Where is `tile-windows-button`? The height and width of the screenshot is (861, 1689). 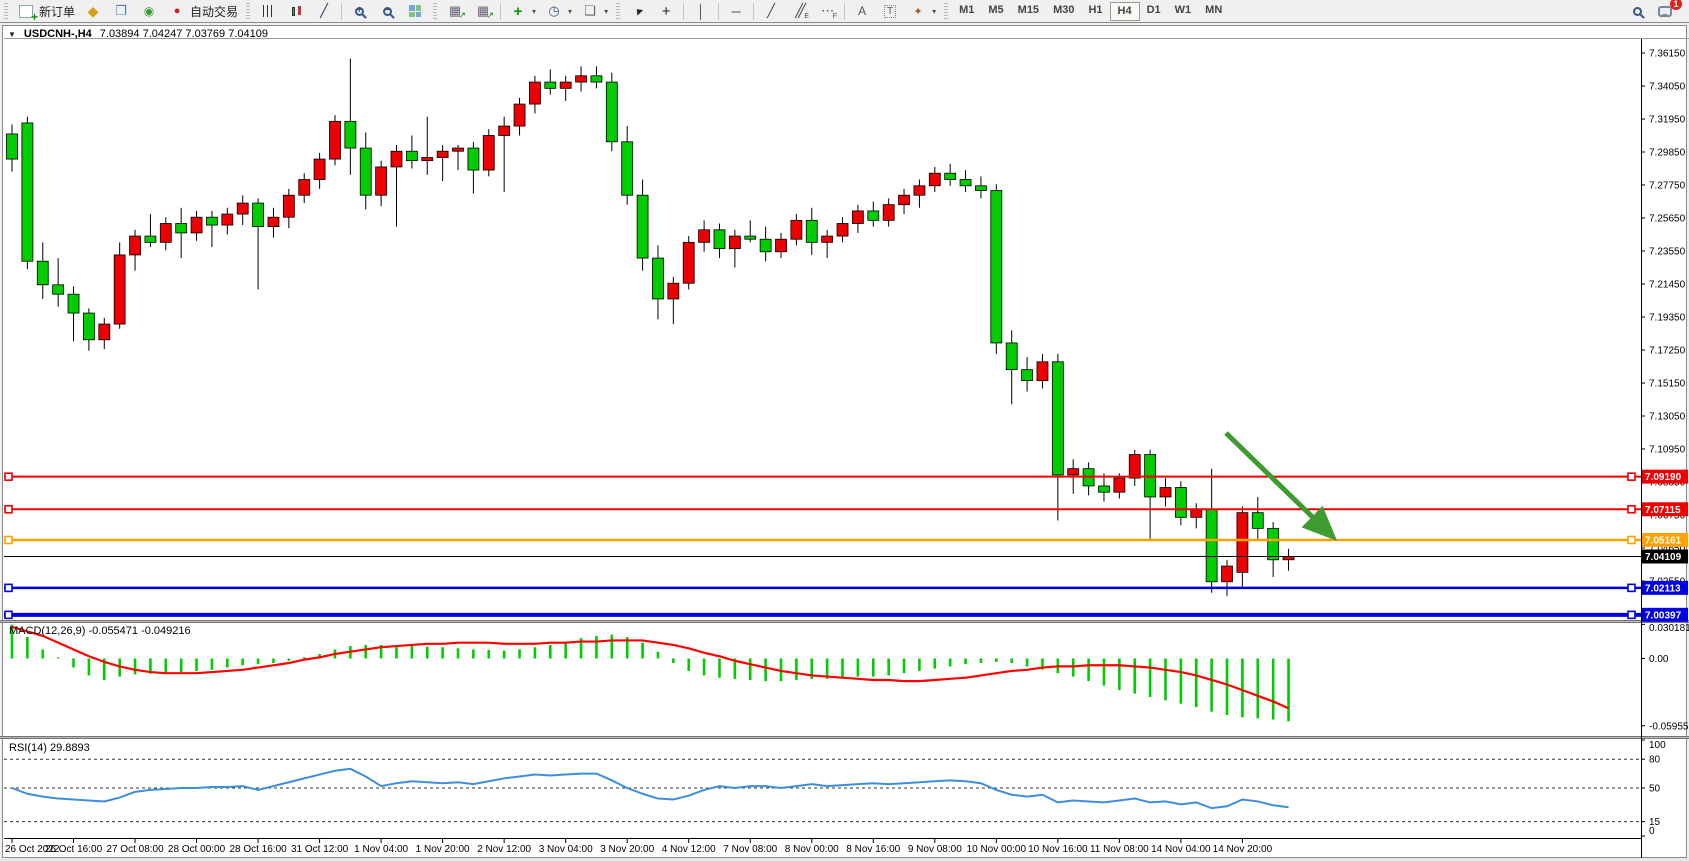 tile-windows-button is located at coordinates (415, 11).